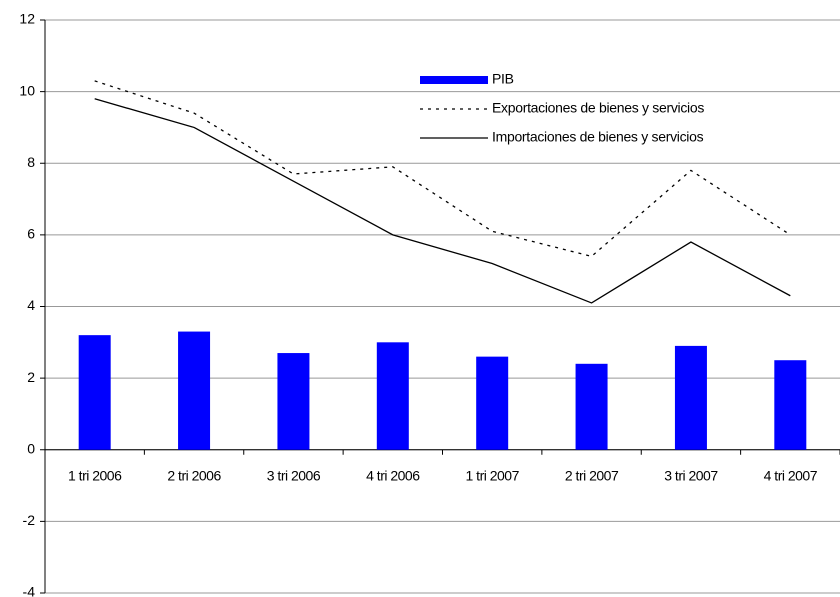  What do you see at coordinates (691, 475) in the screenshot?
I see `x-tick-label: 3 tri 2007` at bounding box center [691, 475].